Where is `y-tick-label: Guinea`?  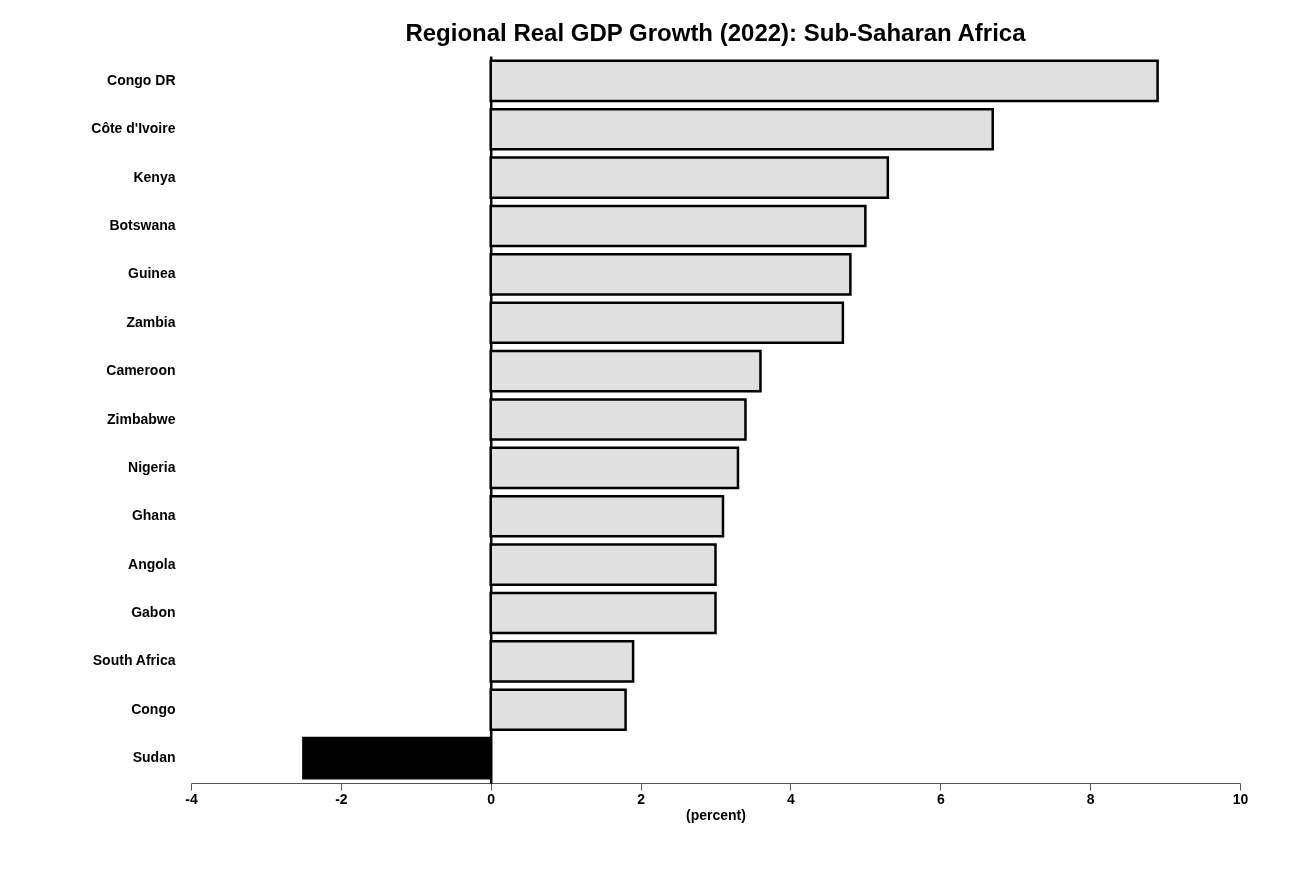 y-tick-label: Guinea is located at coordinates (152, 273).